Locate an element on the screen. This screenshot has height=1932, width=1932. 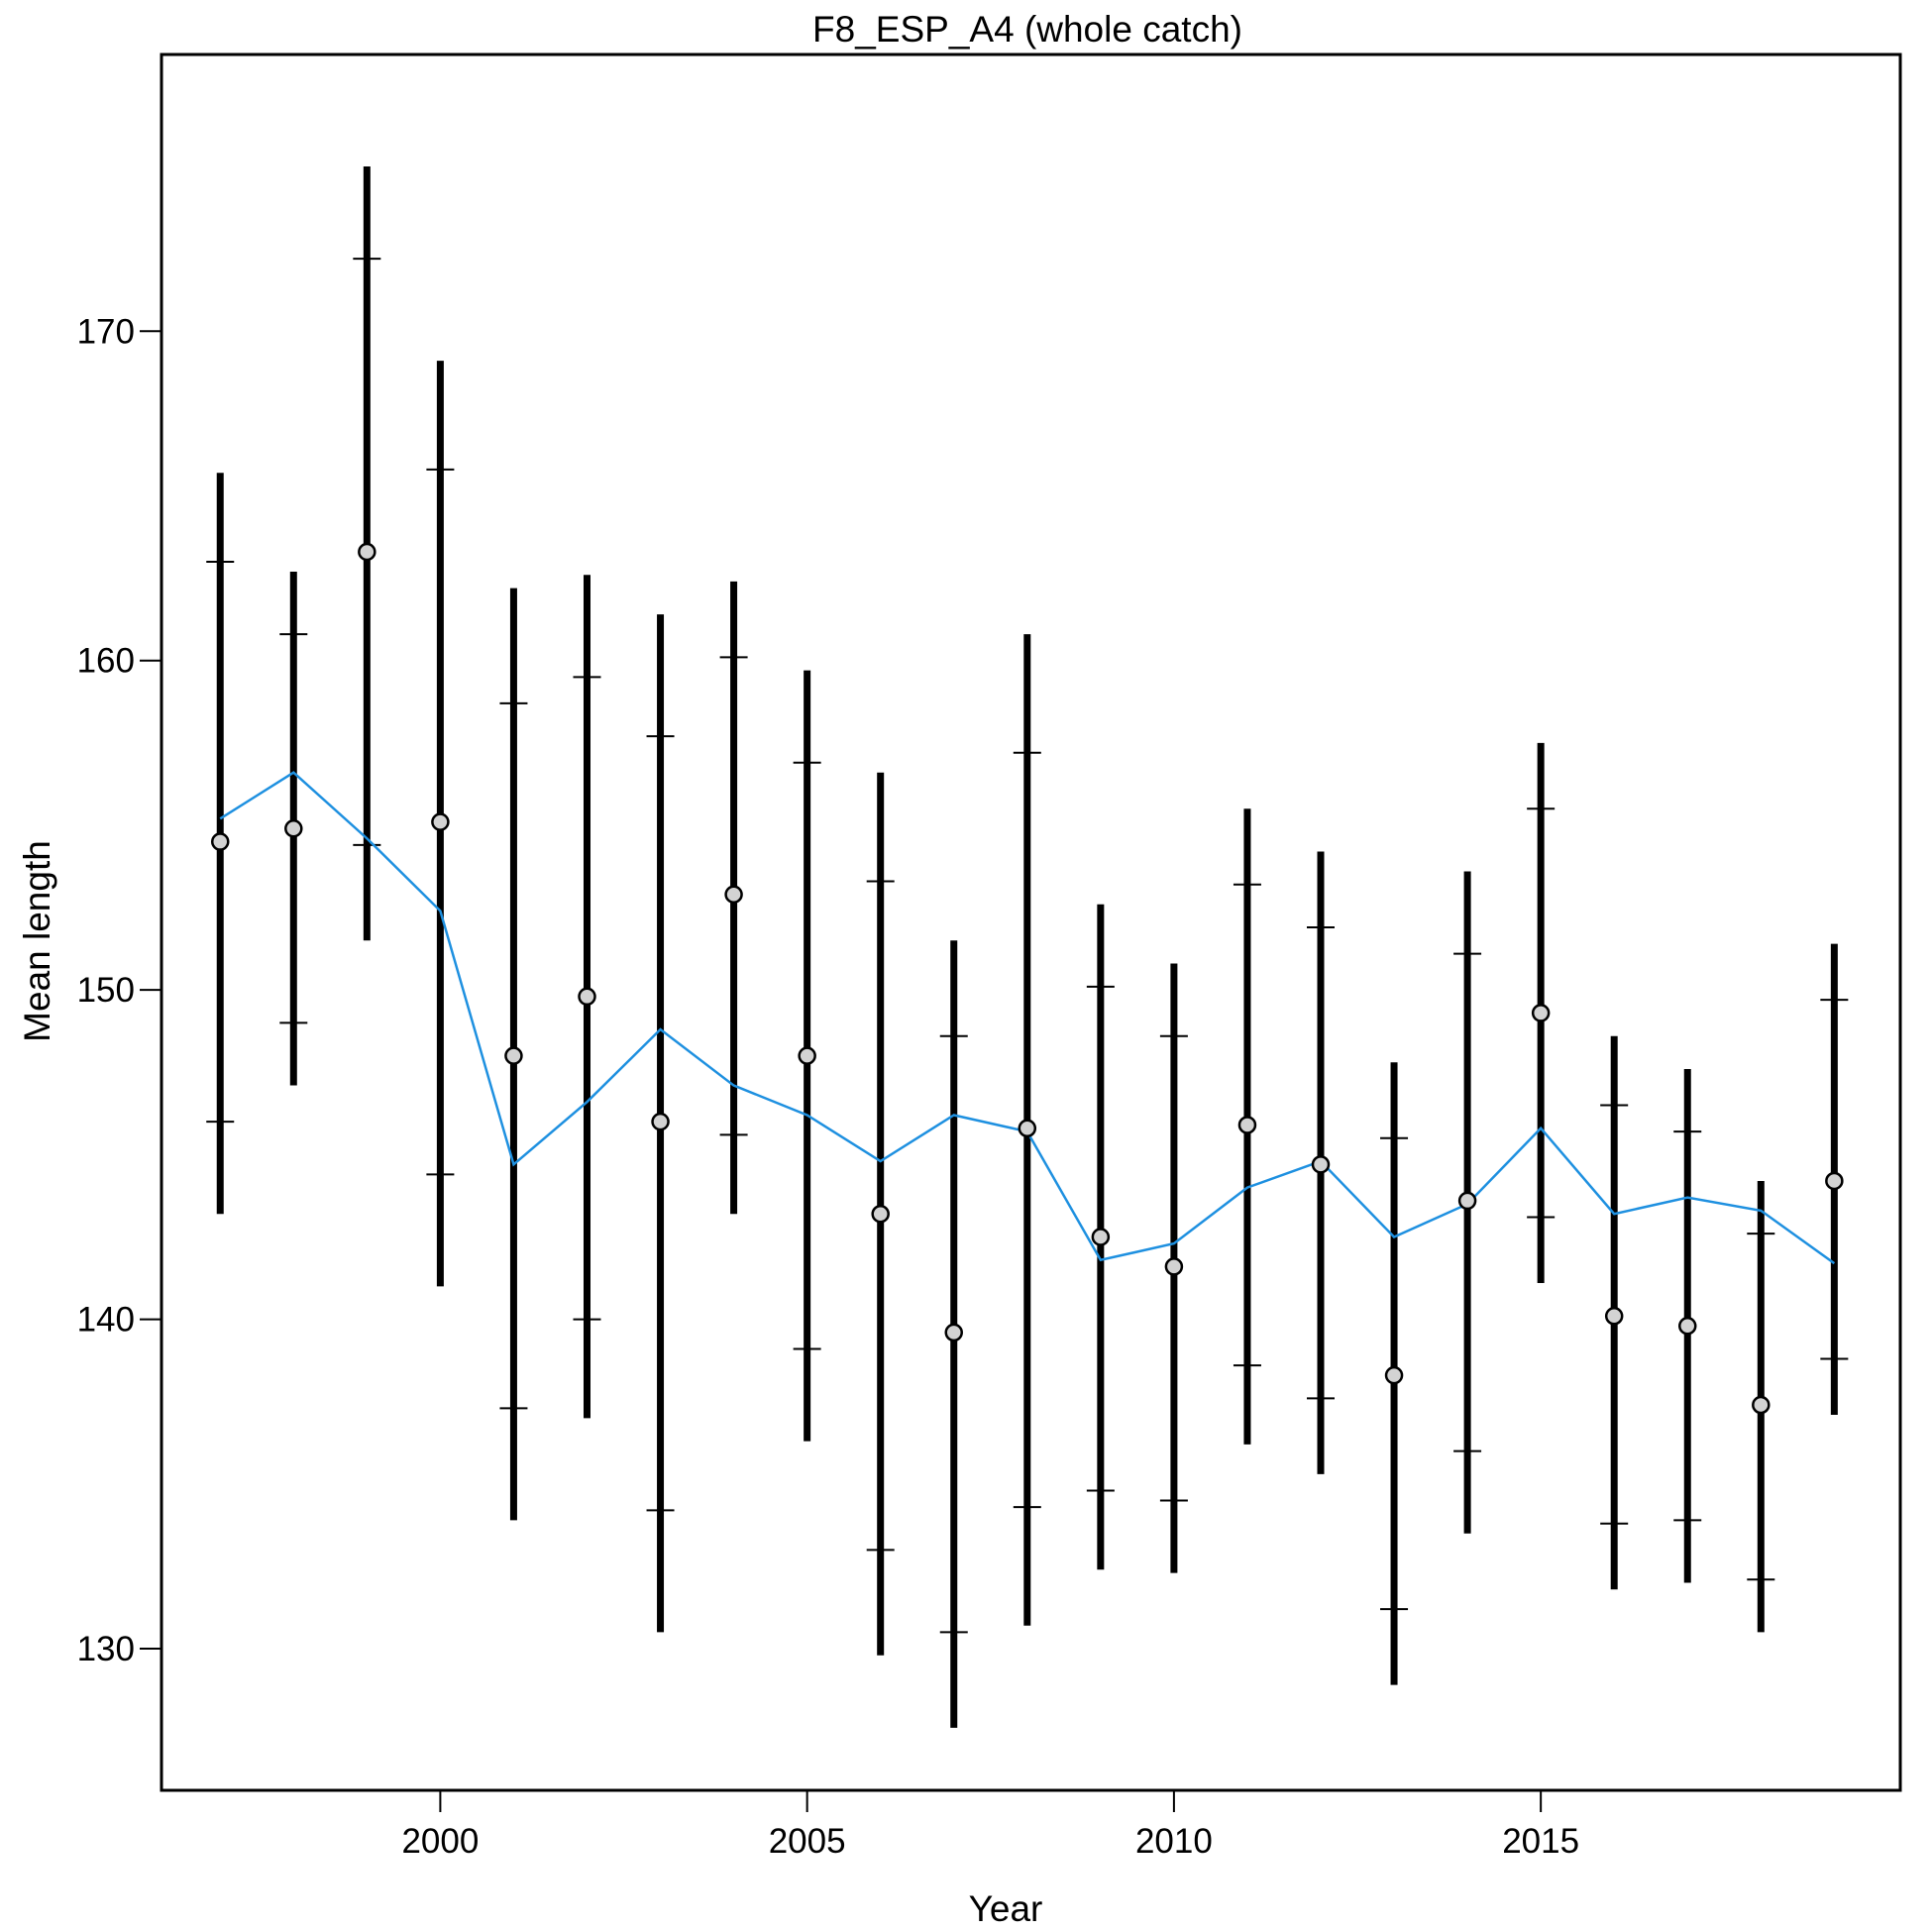
y-tick-label: 170 is located at coordinates (106, 332).